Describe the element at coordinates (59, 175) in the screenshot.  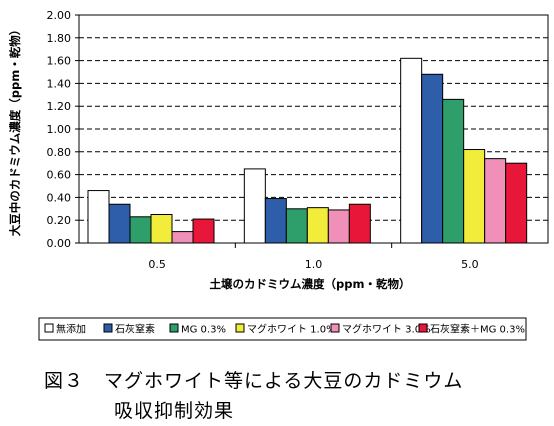
I see `y-tick-label: 0.60` at that location.